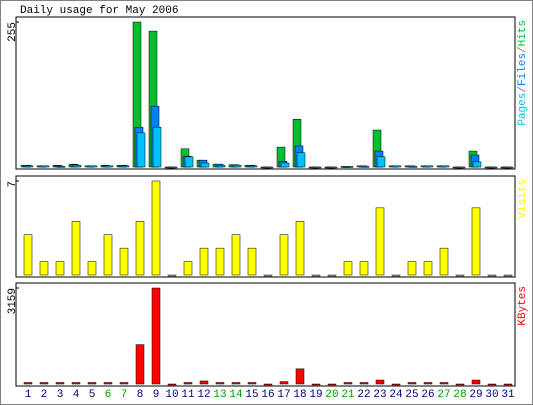  I want to click on legend: Visits, so click(523, 199).